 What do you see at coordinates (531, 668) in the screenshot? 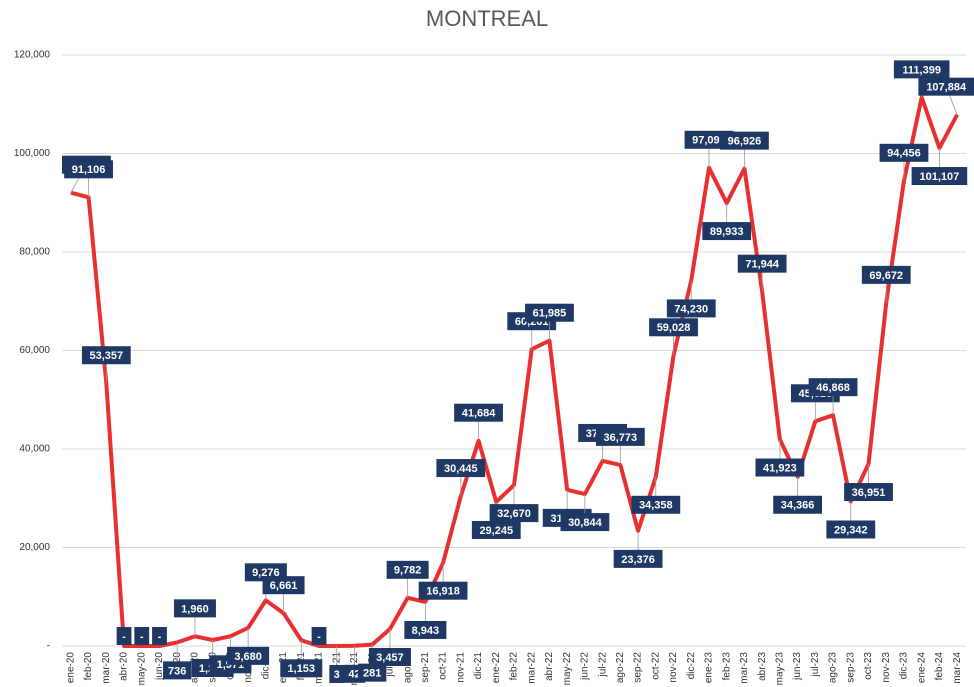
I see `x-tick-label: mar-22` at bounding box center [531, 668].